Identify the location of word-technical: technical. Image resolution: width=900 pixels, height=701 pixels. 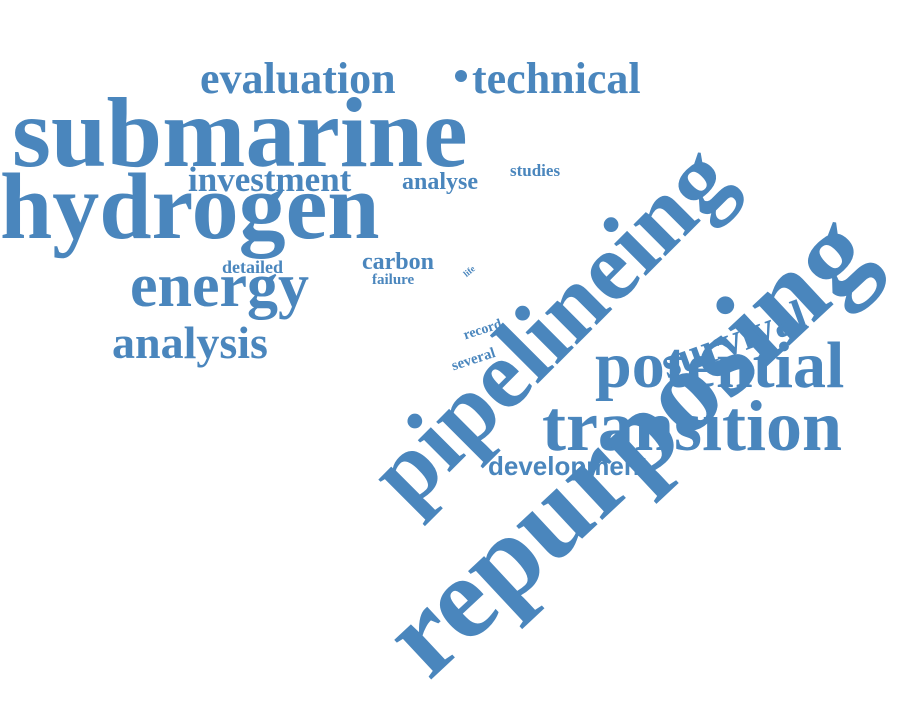
(556, 78).